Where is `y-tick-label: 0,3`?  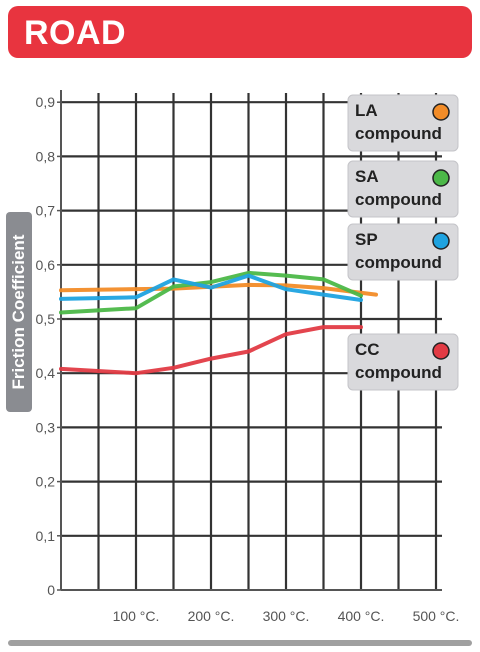 y-tick-label: 0,3 is located at coordinates (46, 427).